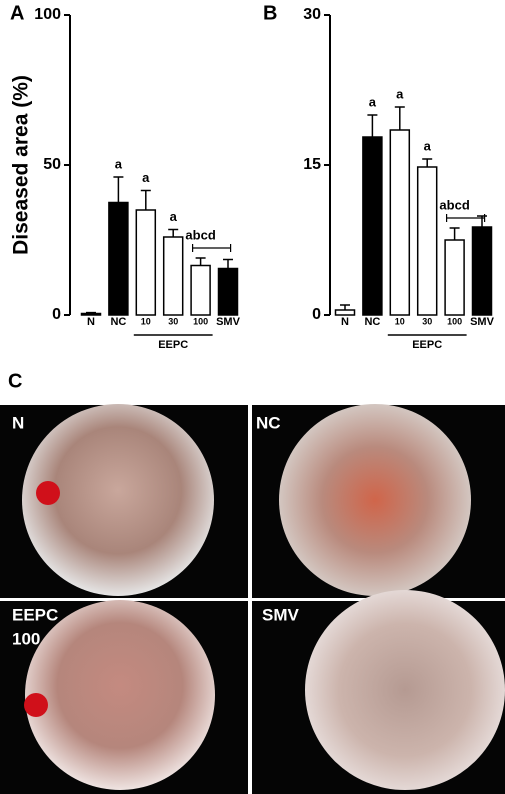 The image size is (505, 794). Describe the element at coordinates (312, 14) in the screenshot. I see `y-tick-label: 30` at that location.